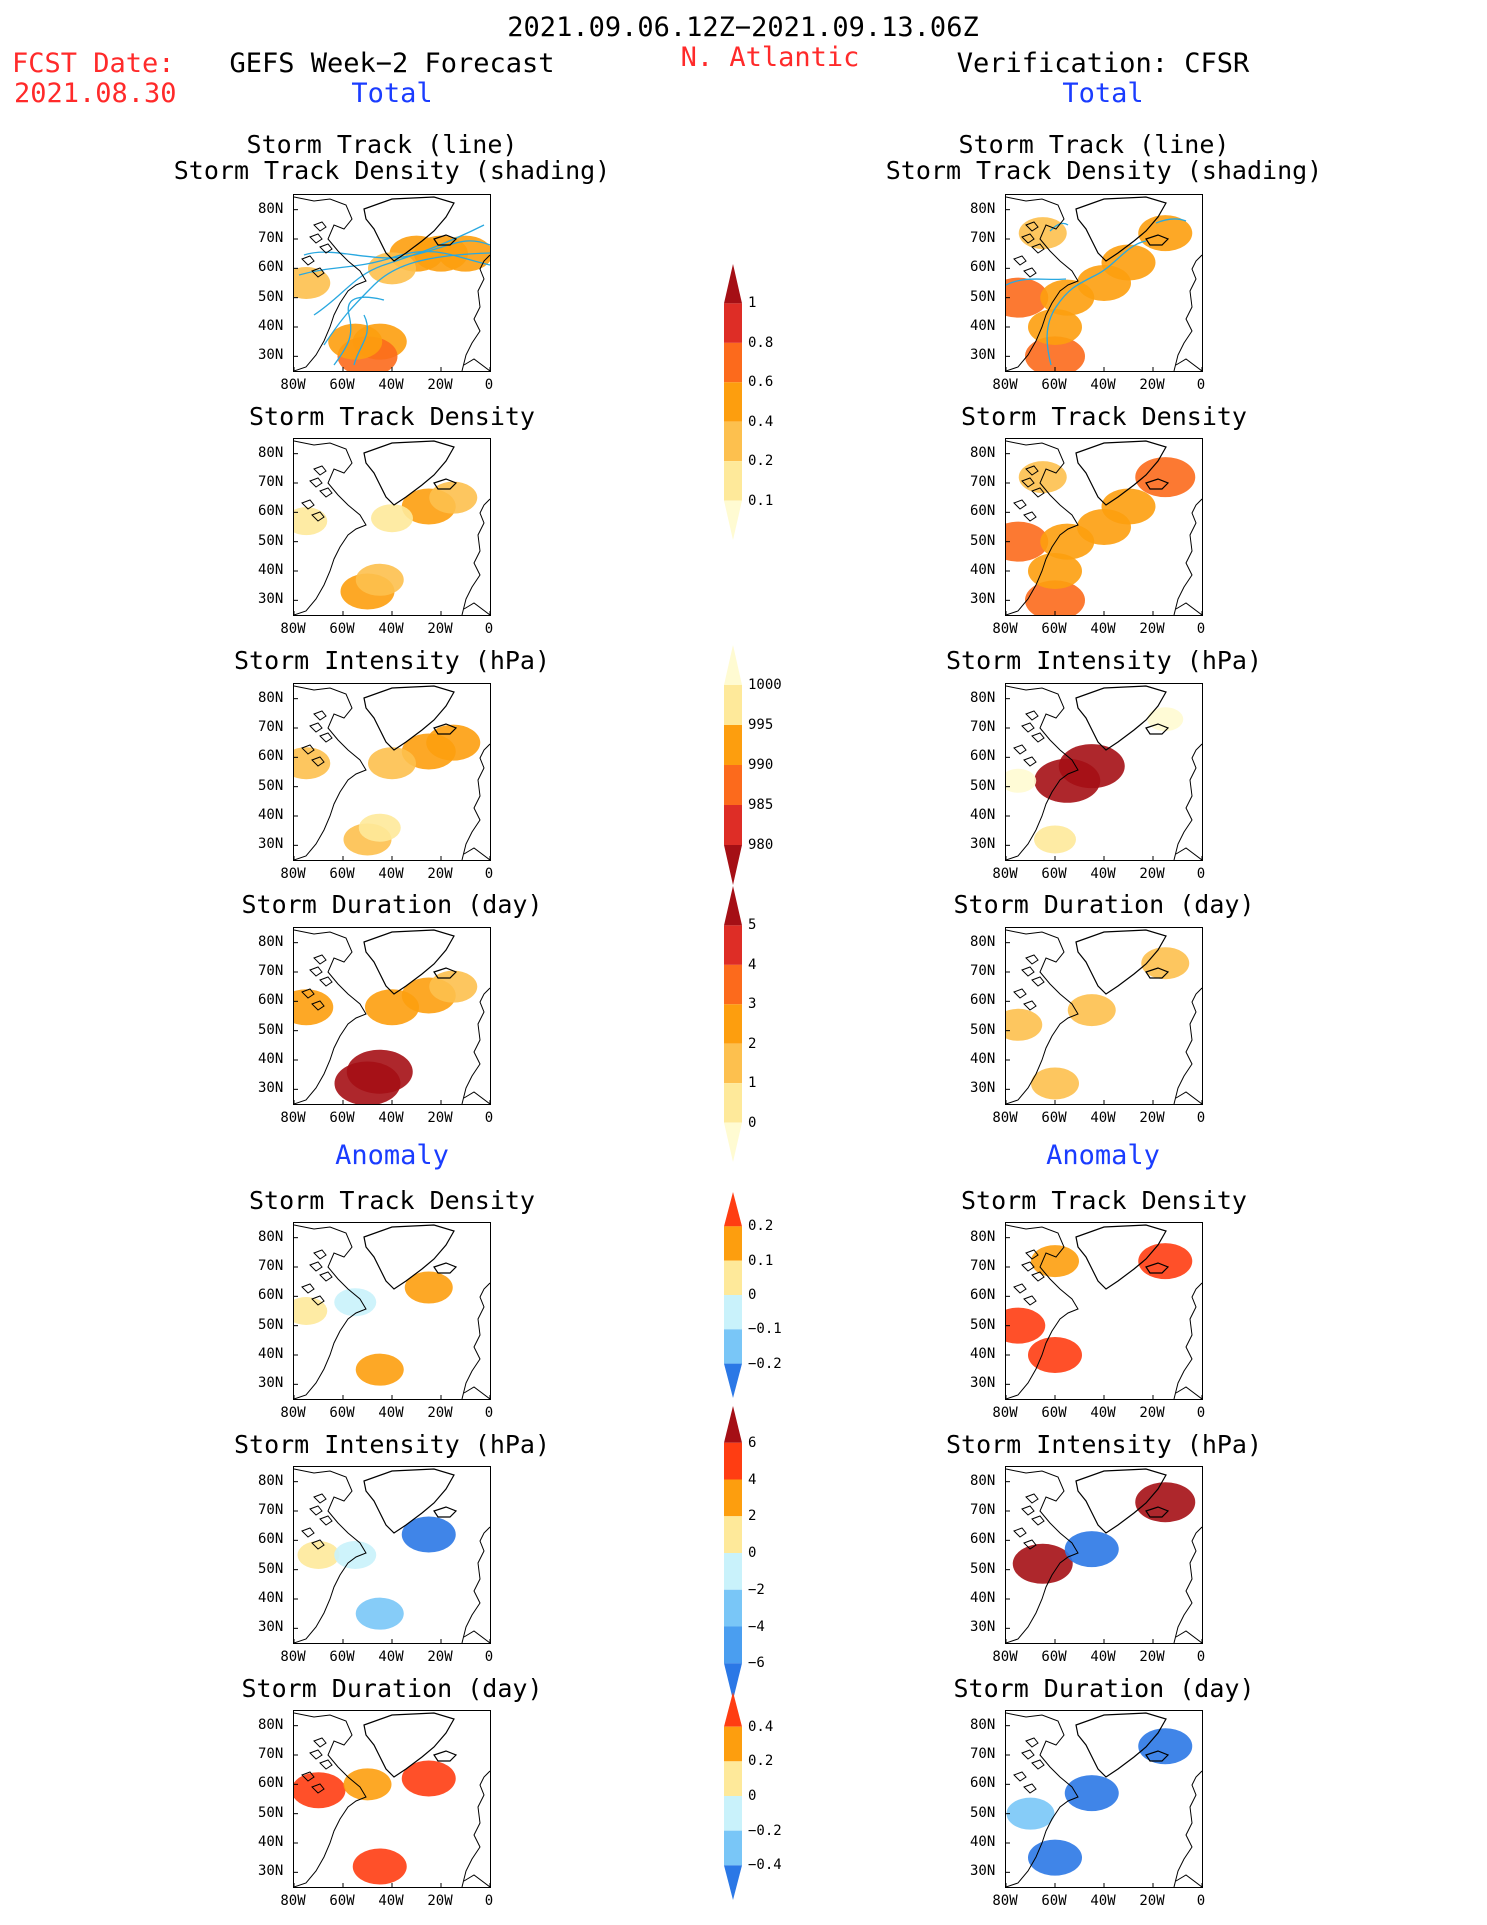 This screenshot has width=1487, height=1925. What do you see at coordinates (1104, 660) in the screenshot?
I see `title-intensity-right: Storm Intensity (hPa)` at bounding box center [1104, 660].